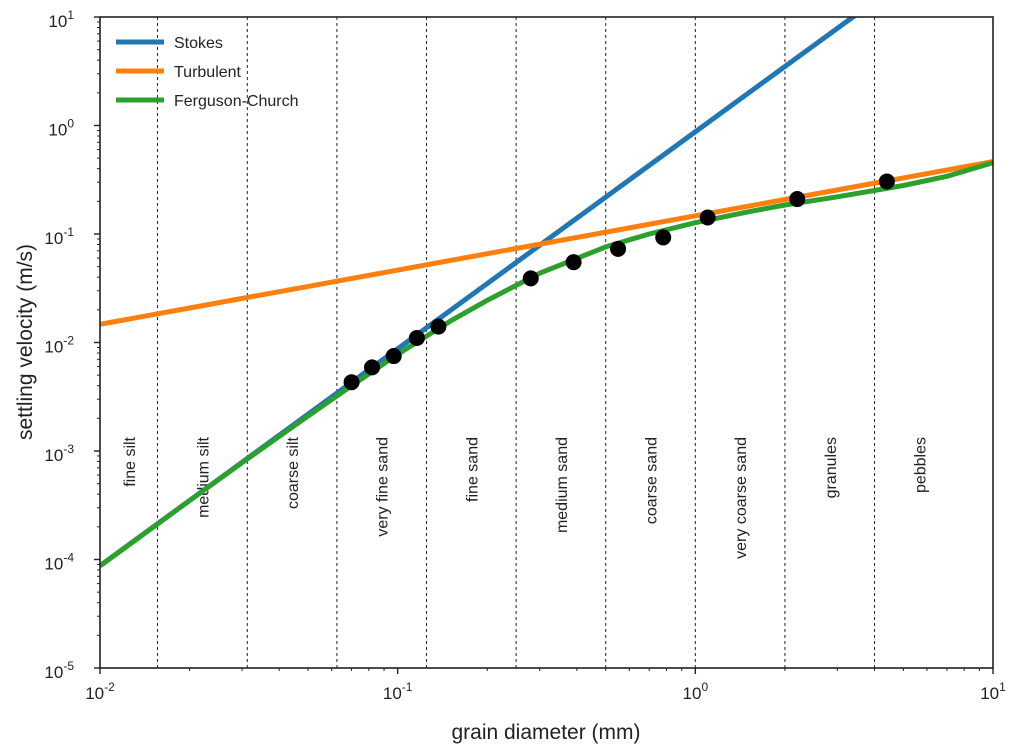 This screenshot has height=751, width=1013. What do you see at coordinates (993, 691) in the screenshot?
I see `x-tick-label: 10¹` at bounding box center [993, 691].